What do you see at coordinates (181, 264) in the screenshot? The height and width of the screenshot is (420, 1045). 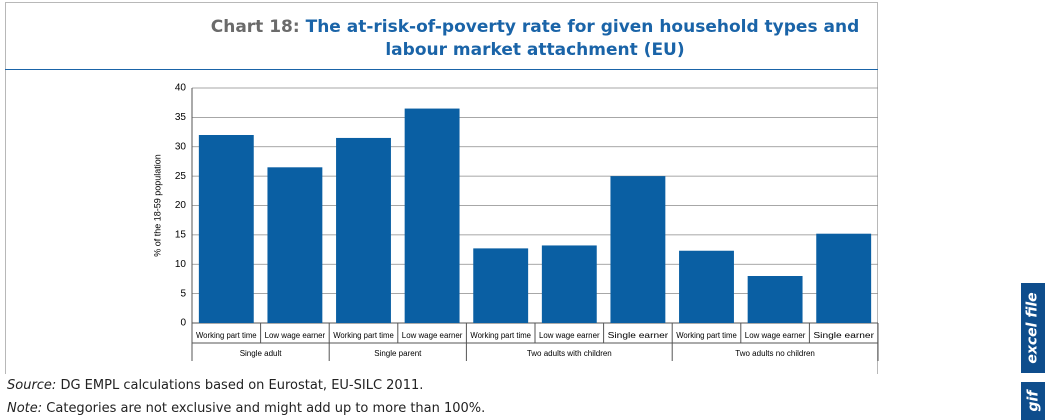 I see `y-tick-label: 10` at bounding box center [181, 264].